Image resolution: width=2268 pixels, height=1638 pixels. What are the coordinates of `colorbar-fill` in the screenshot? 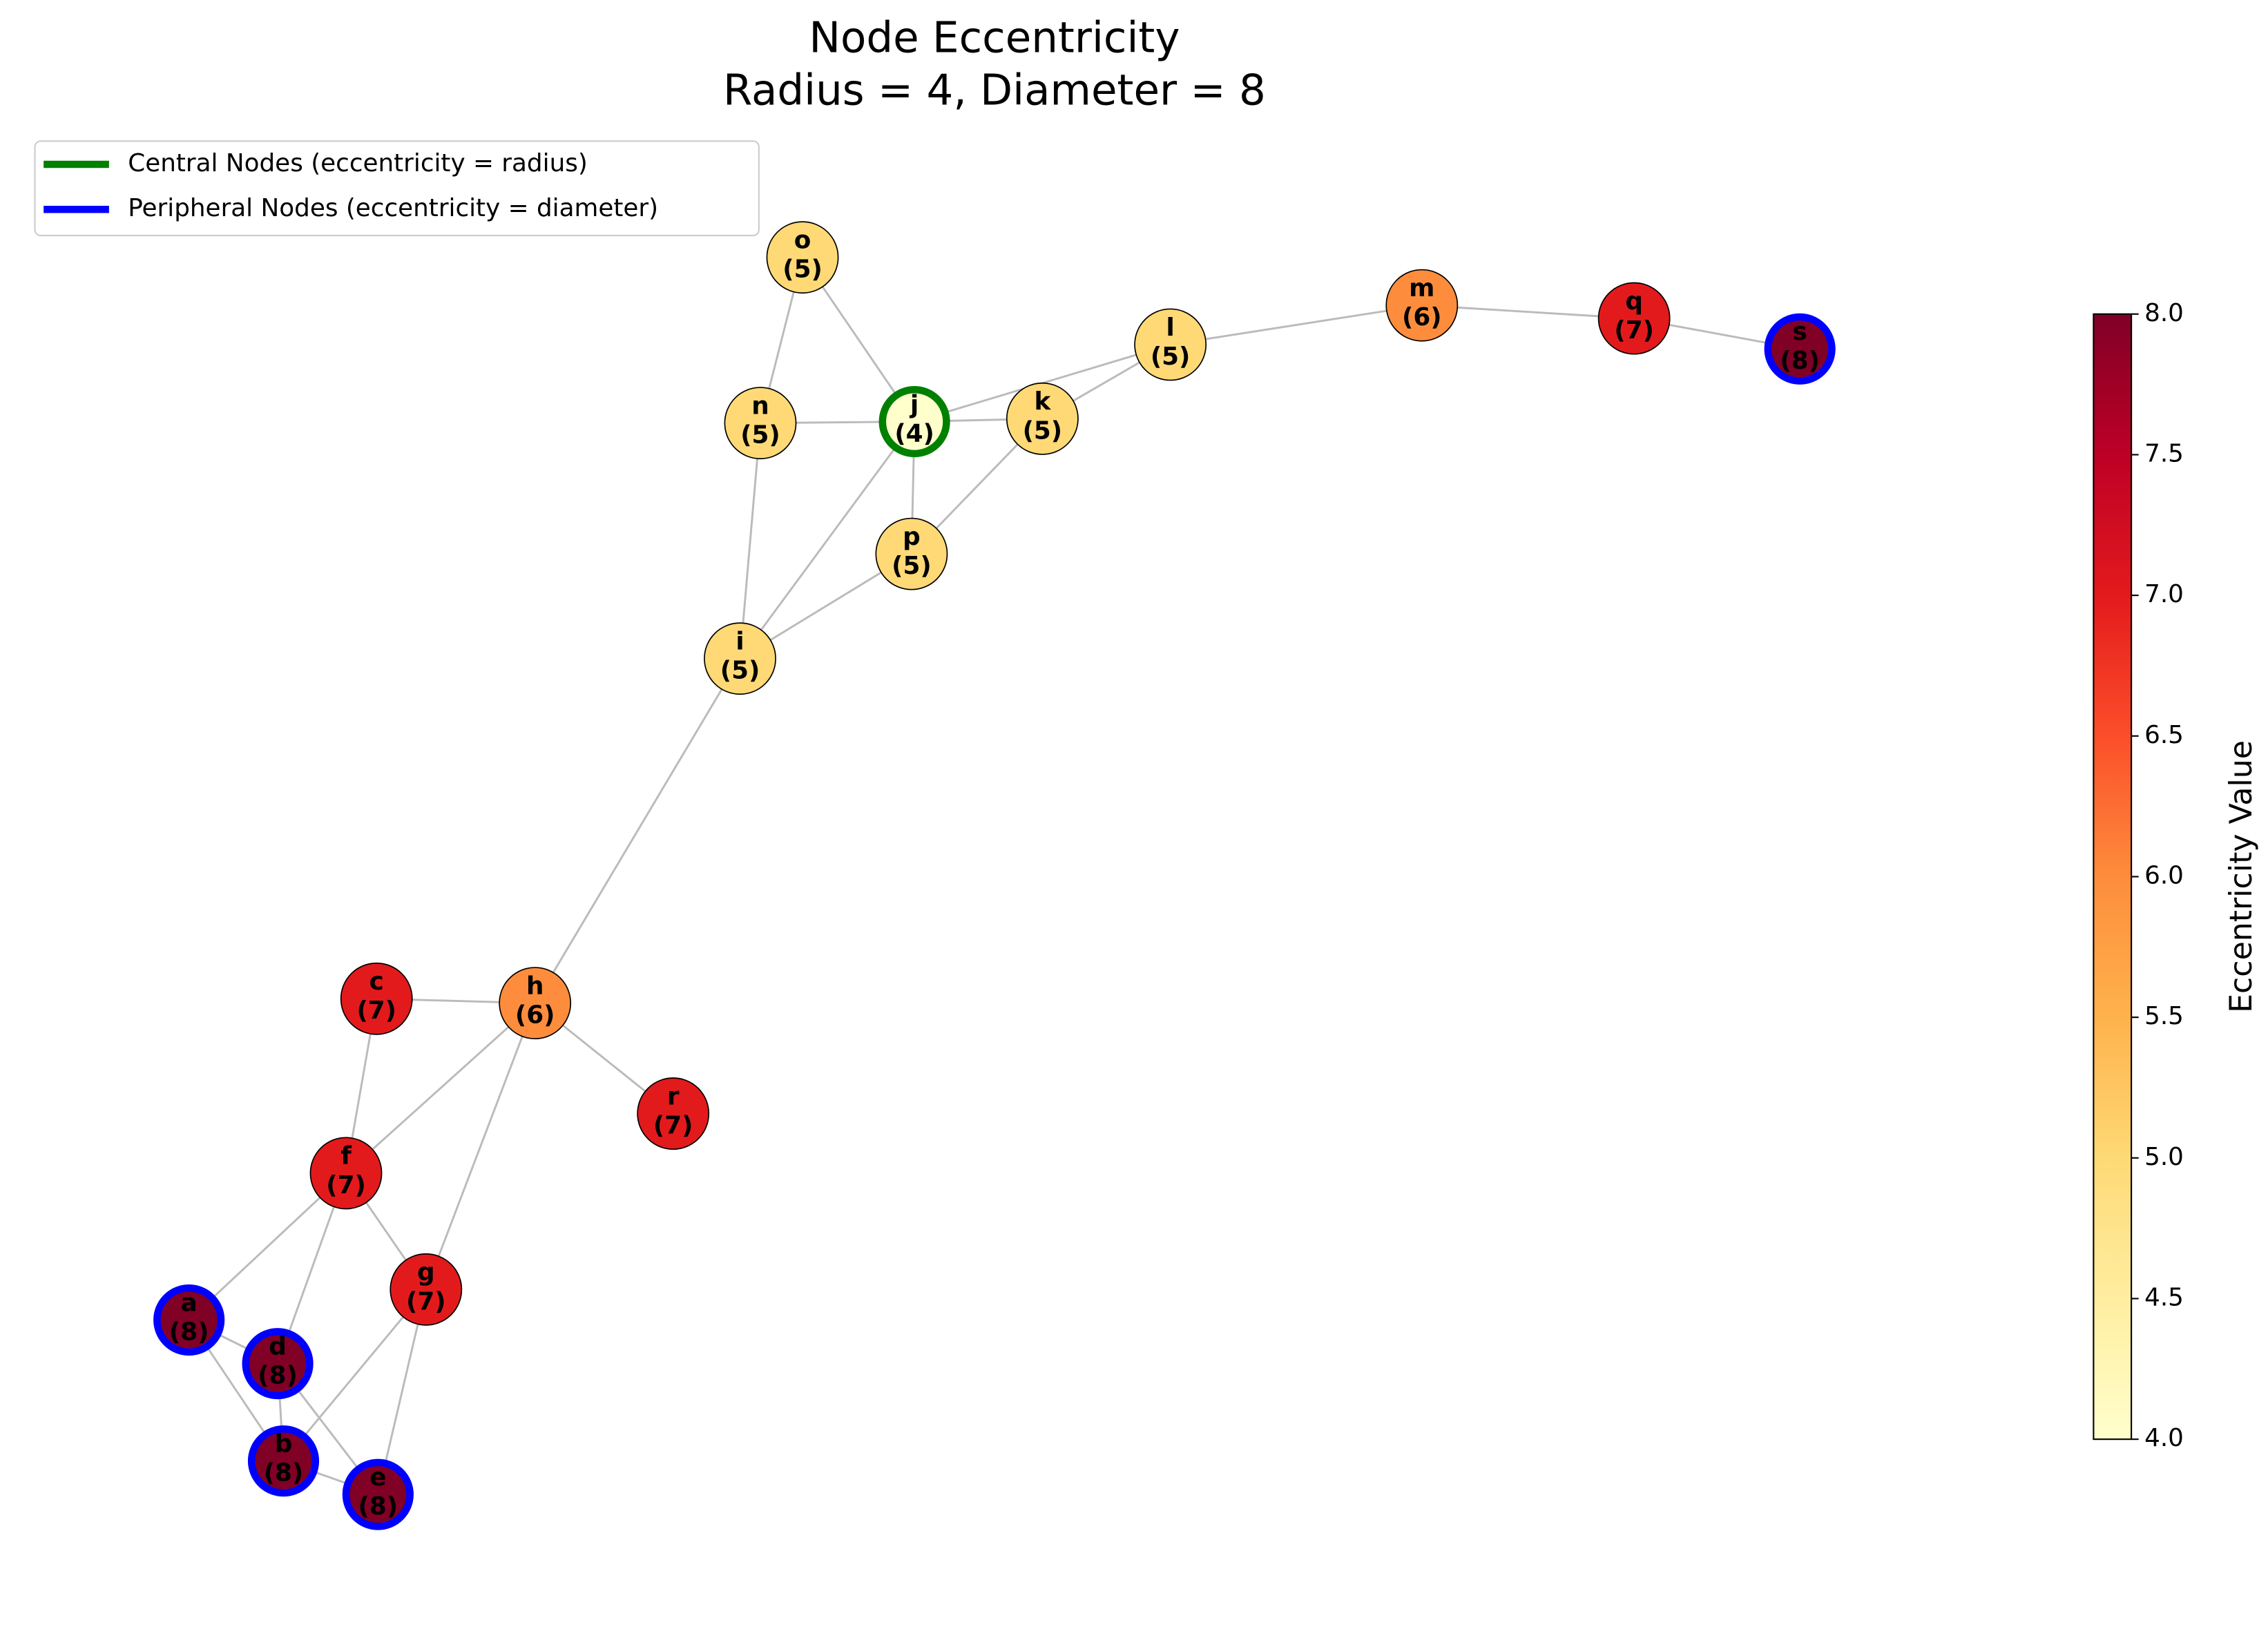 It's located at (2113, 877).